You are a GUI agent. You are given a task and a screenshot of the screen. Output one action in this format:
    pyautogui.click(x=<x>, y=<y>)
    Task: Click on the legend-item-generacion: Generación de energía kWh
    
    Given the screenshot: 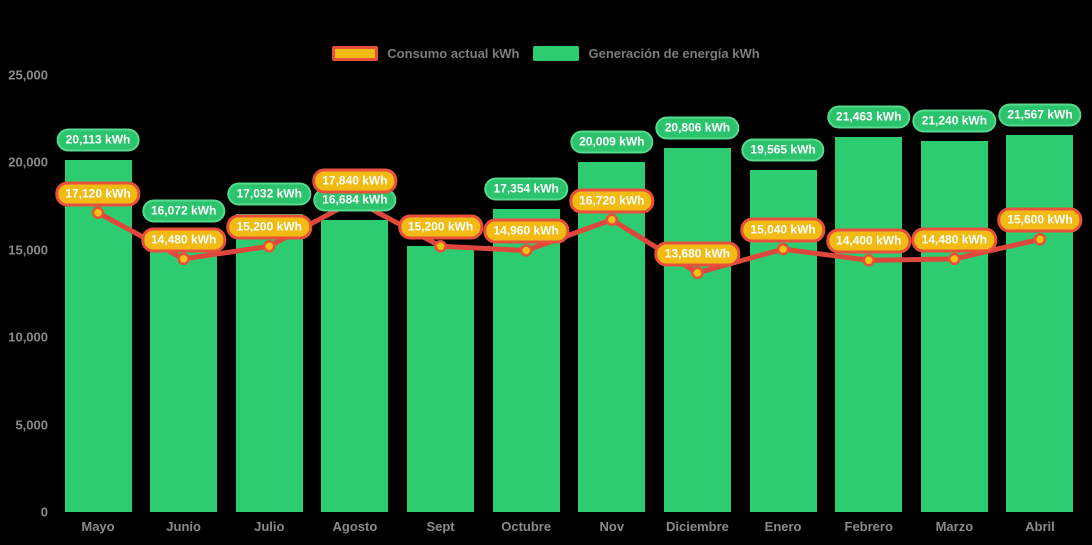 What is the action you would take?
    pyautogui.click(x=646, y=53)
    